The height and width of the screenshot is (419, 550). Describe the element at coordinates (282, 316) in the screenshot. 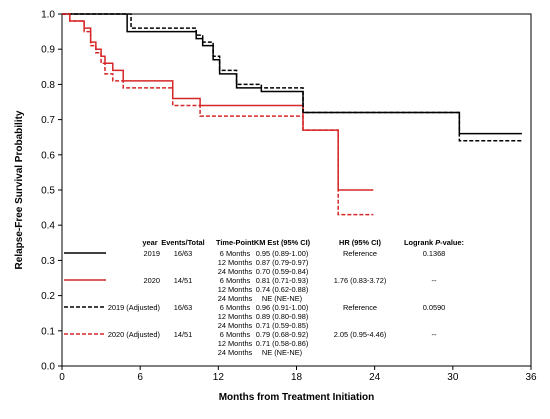

I see `table-row-2-km-1: 0.89 (0.80-0.98)` at that location.